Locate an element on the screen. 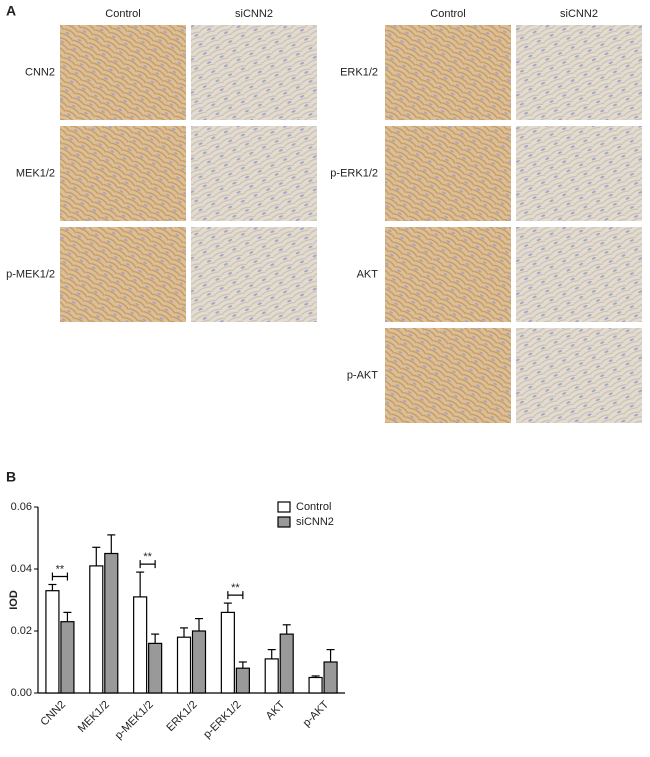 This screenshot has width=650, height=757. y-tick-label: 0.02 is located at coordinates (21, 631).